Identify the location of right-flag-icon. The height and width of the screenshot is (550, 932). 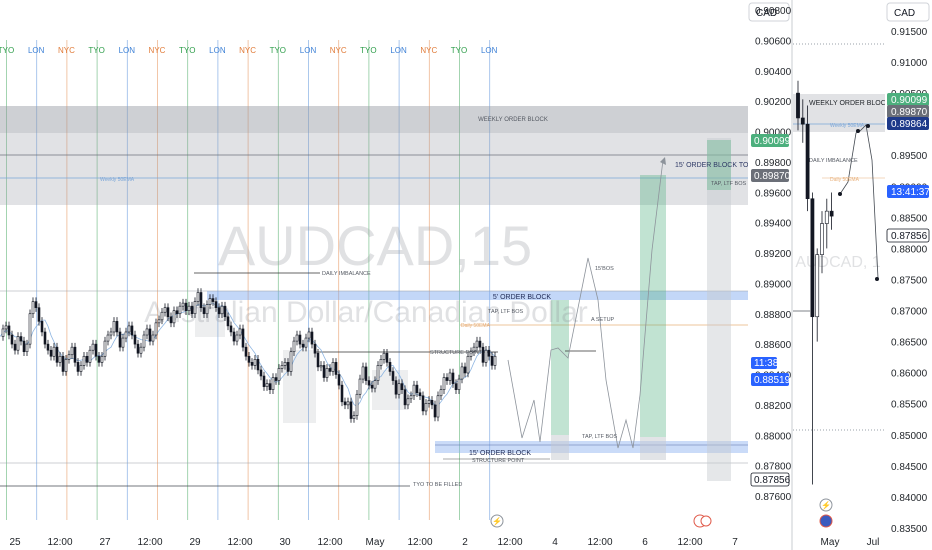
(826, 521).